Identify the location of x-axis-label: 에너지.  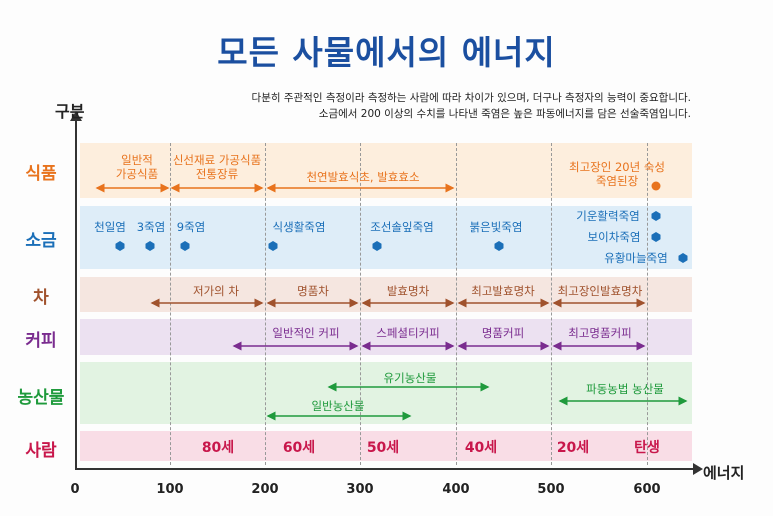
(724, 473).